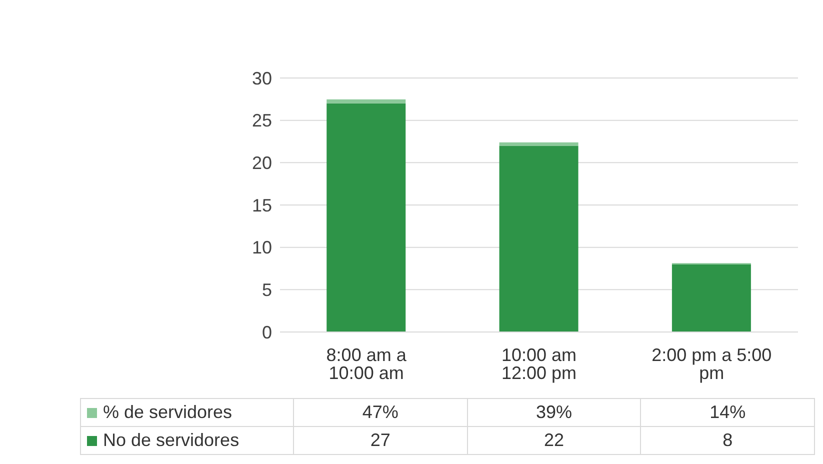 The height and width of the screenshot is (464, 823). Describe the element at coordinates (187, 440) in the screenshot. I see `legend-label: No de servidores` at that location.